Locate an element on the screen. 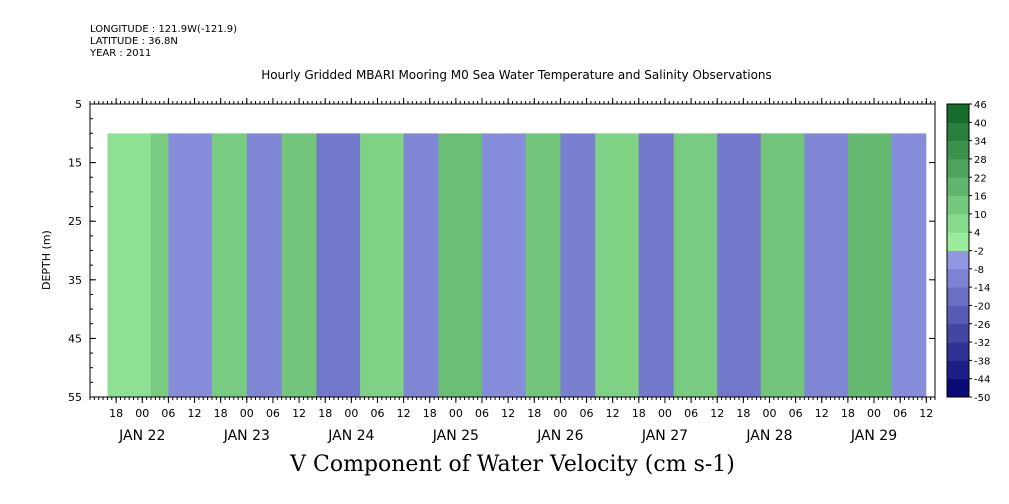 The image size is (1009, 504). variable-title: V Component of Water Velocity (cm s-1) is located at coordinates (512, 464).